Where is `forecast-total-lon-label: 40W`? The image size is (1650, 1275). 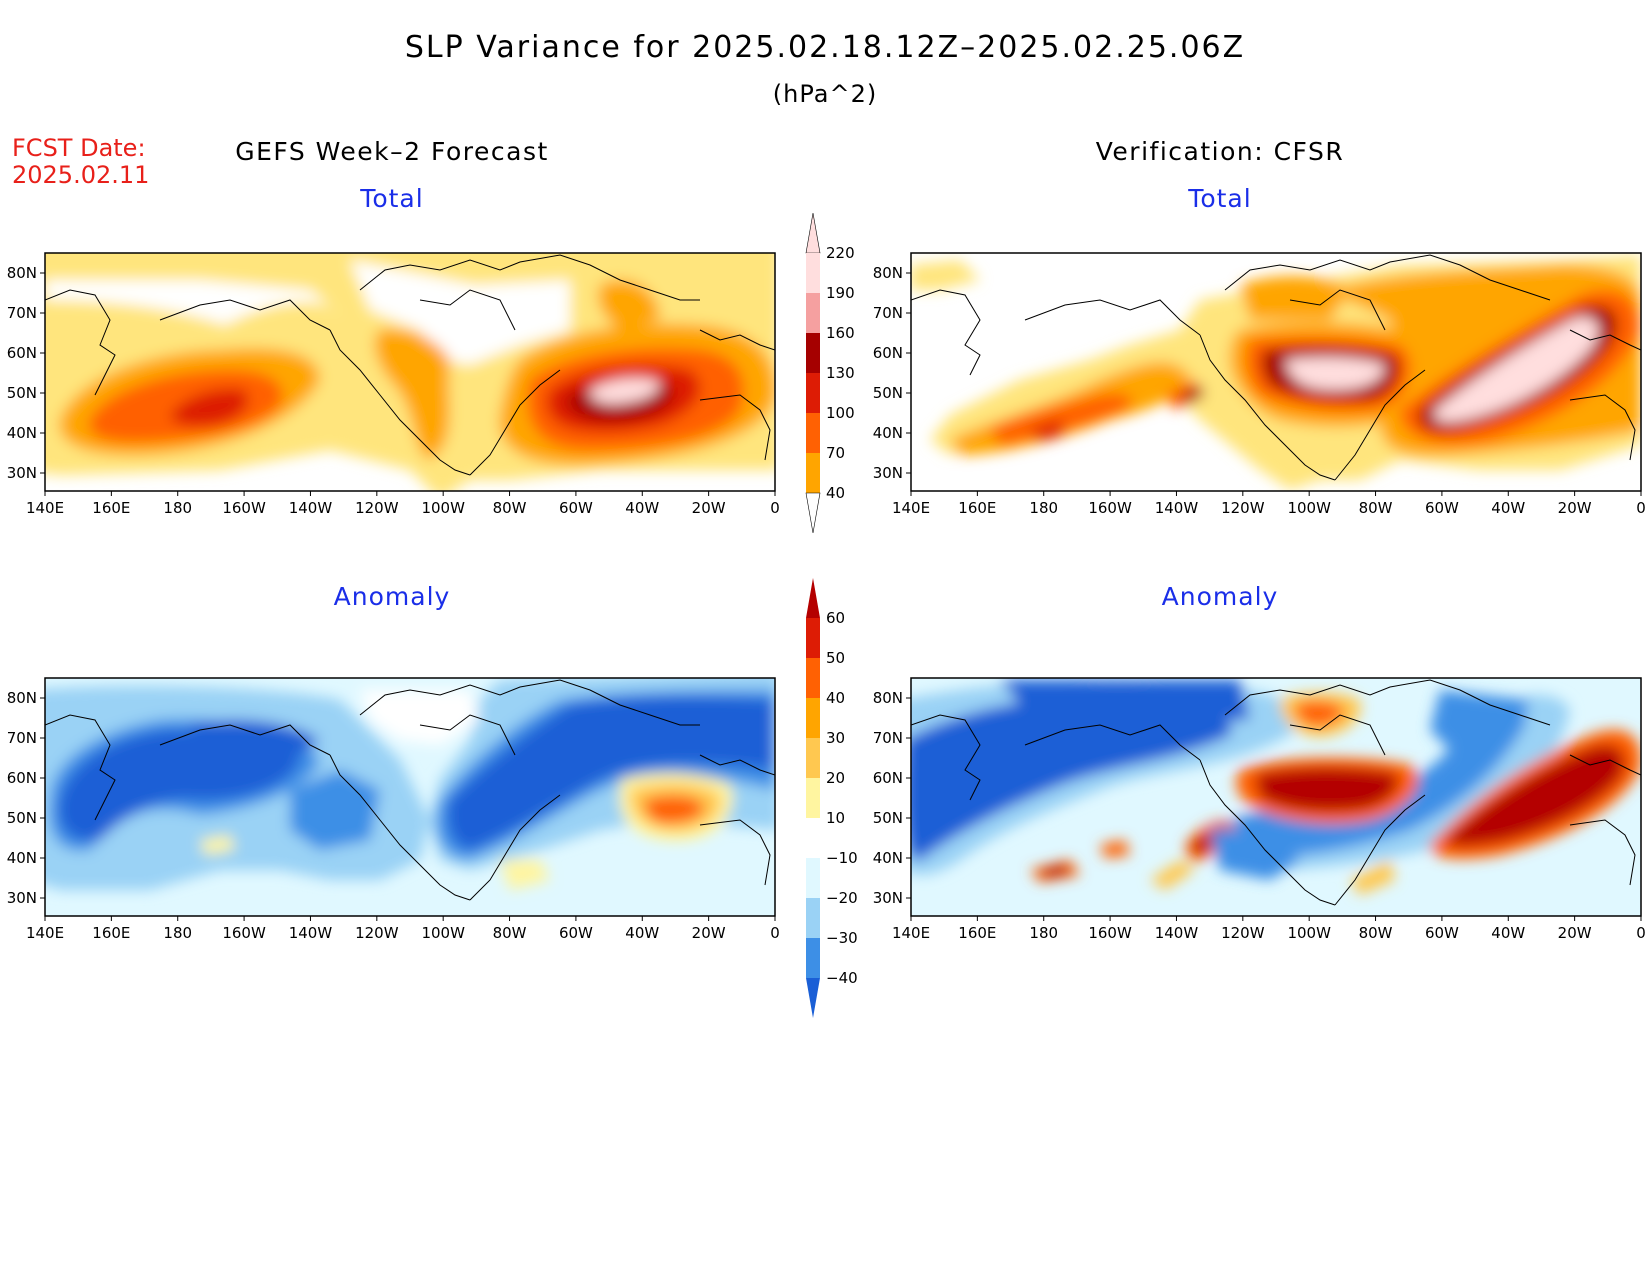
forecast-total-lon-label: 40W is located at coordinates (642, 508).